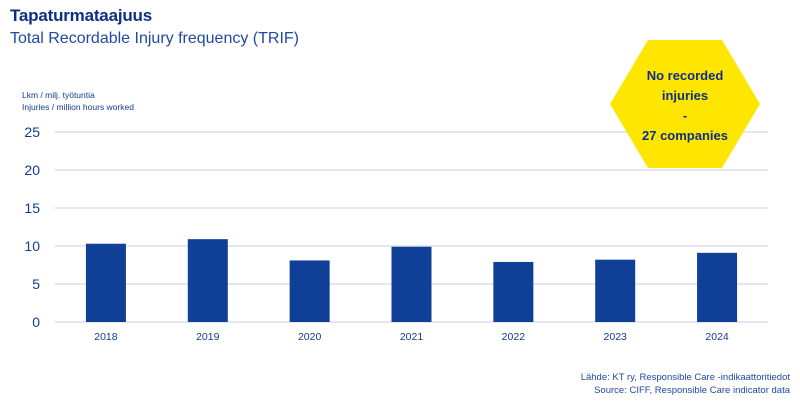 This screenshot has height=405, width=800. What do you see at coordinates (32, 208) in the screenshot?
I see `y-tick-label: 15` at bounding box center [32, 208].